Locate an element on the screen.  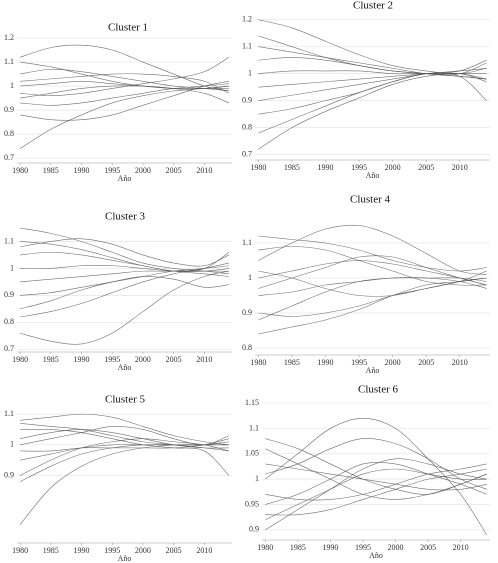
chart-title: Cluster 5 is located at coordinates (125, 400).